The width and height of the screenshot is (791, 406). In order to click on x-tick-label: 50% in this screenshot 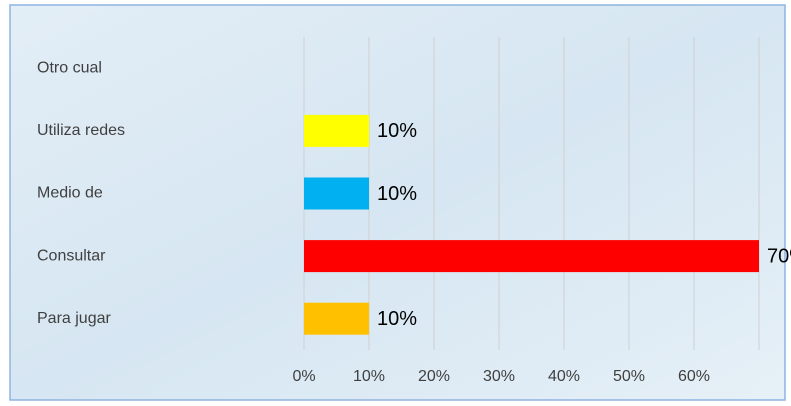, I will do `click(629, 376)`.